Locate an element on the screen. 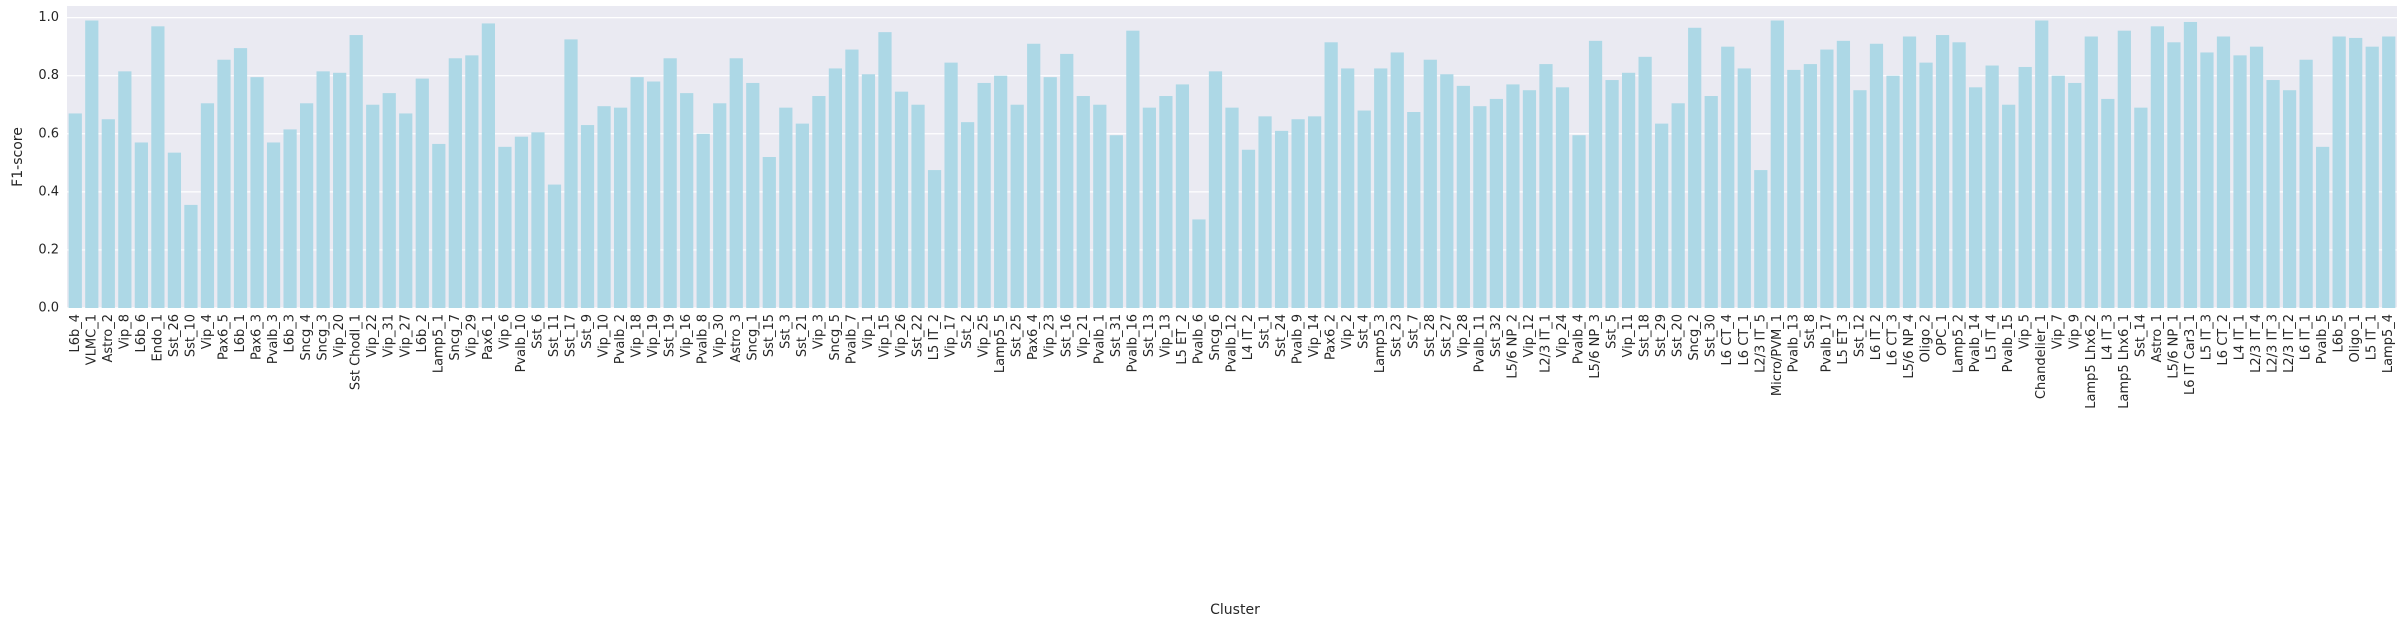 The image size is (2403, 627). x-tick-label: L5 ET_3 is located at coordinates (1843, 339).